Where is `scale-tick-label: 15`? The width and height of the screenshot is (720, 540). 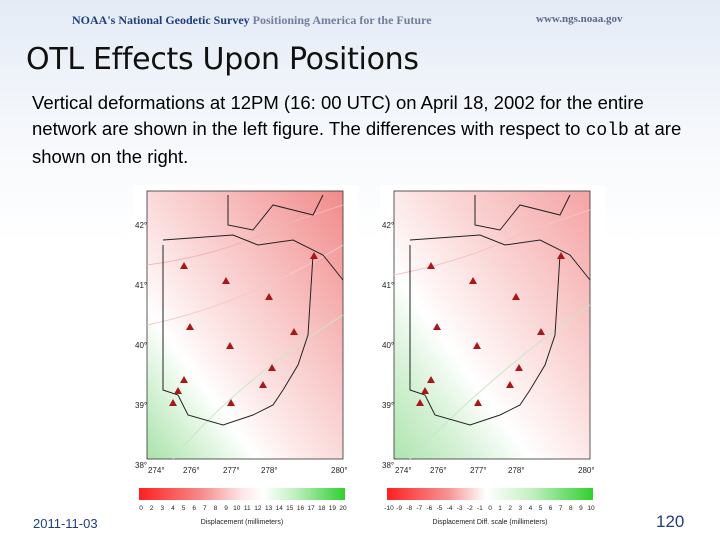
scale-tick-label: 15 is located at coordinates (290, 508).